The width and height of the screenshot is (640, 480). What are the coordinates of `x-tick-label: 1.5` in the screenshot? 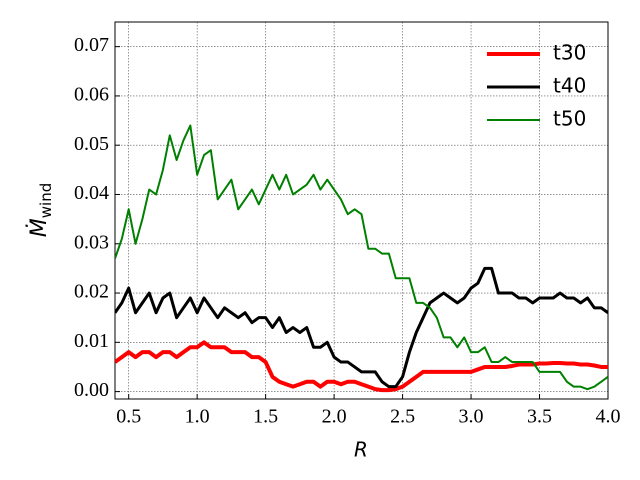 It's located at (265, 417).